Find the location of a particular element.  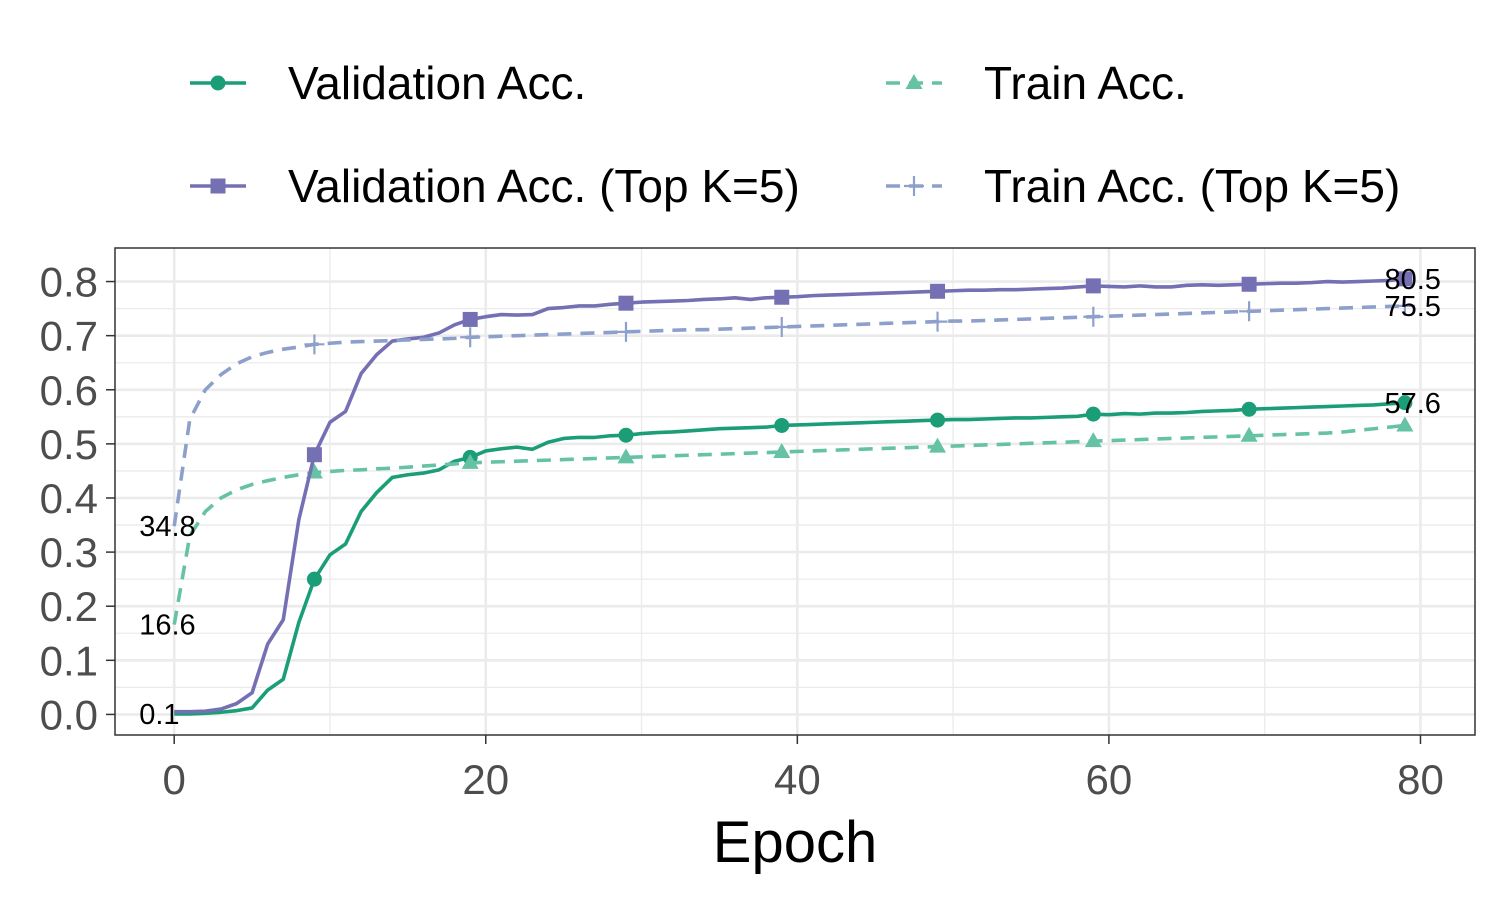

legend-item: Train Acc. is located at coordinates (1036, 83).